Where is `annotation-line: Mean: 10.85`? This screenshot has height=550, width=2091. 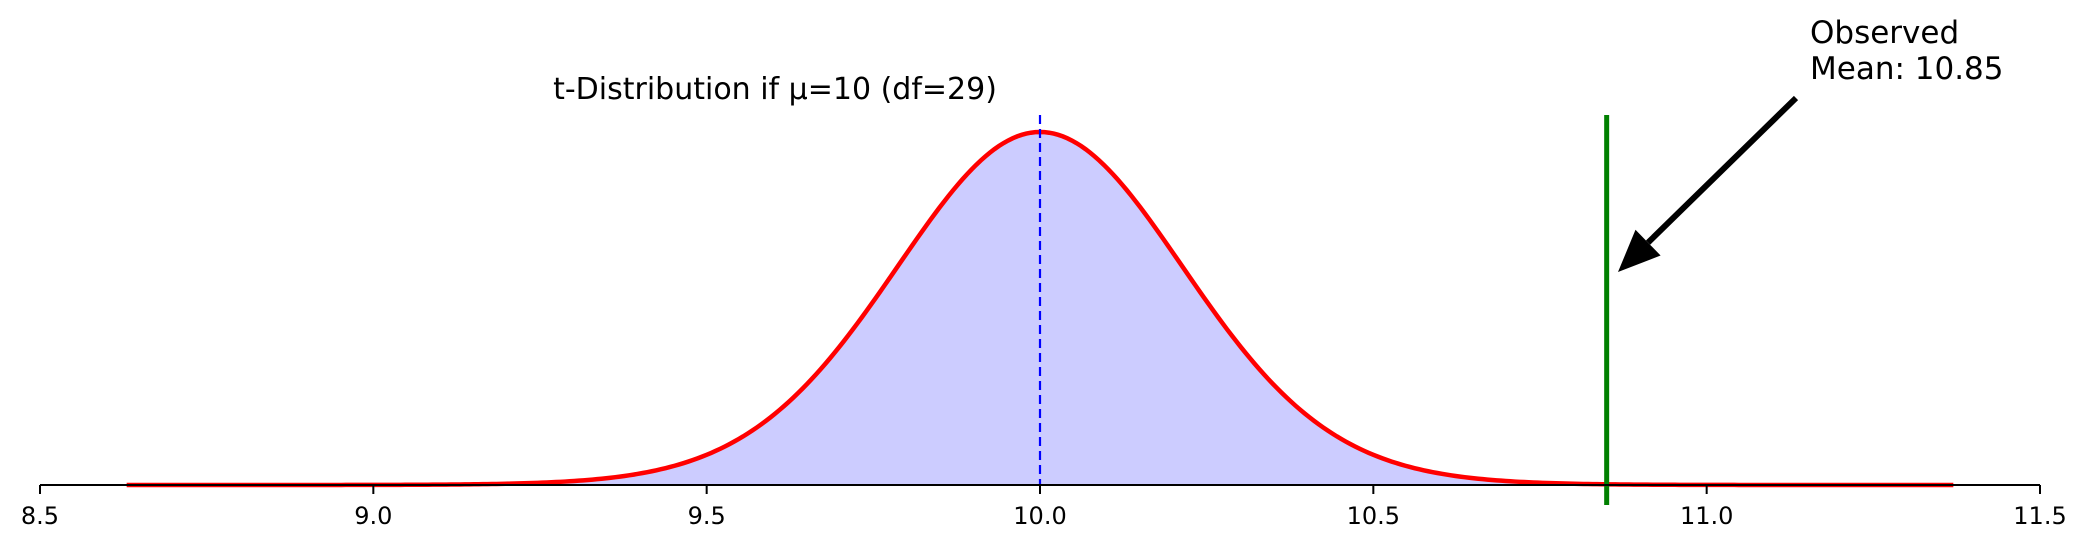
annotation-line: Mean: 10.85 is located at coordinates (1907, 69).